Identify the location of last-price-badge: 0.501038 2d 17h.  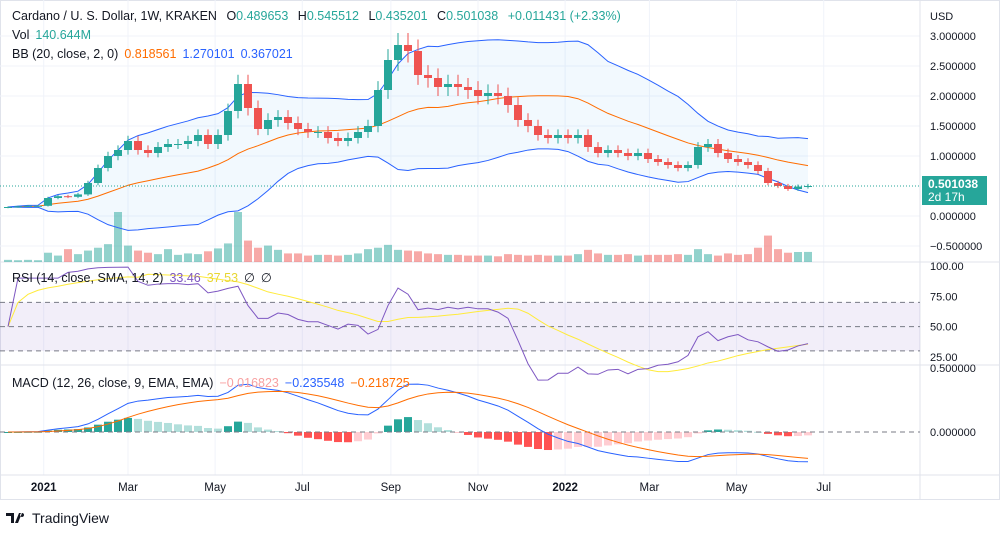
(954, 190).